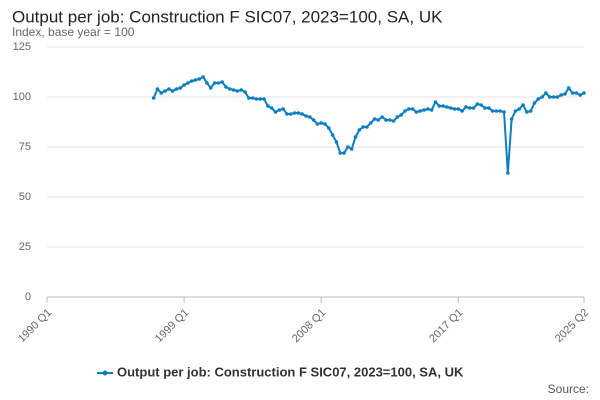  What do you see at coordinates (28, 297) in the screenshot?
I see `y-tick-label: 0` at bounding box center [28, 297].